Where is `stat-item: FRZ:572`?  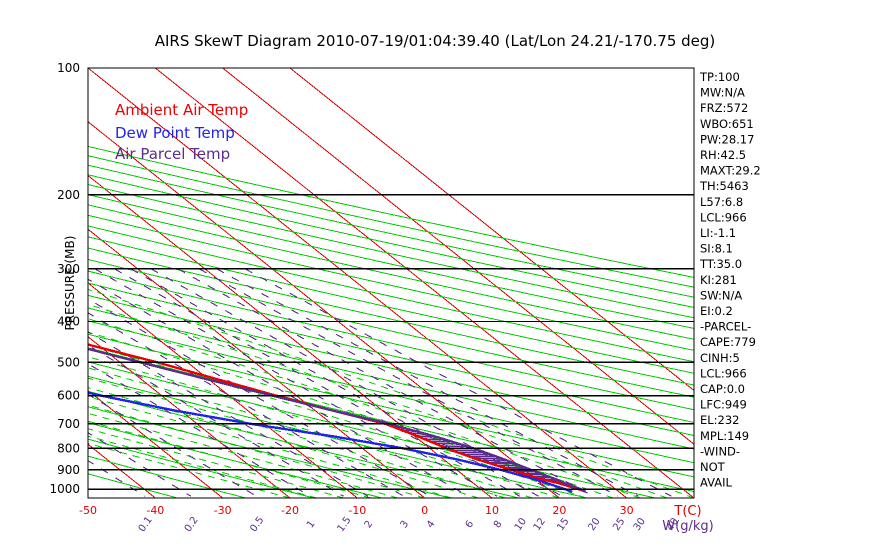
stat-item: FRZ:572 is located at coordinates (724, 108).